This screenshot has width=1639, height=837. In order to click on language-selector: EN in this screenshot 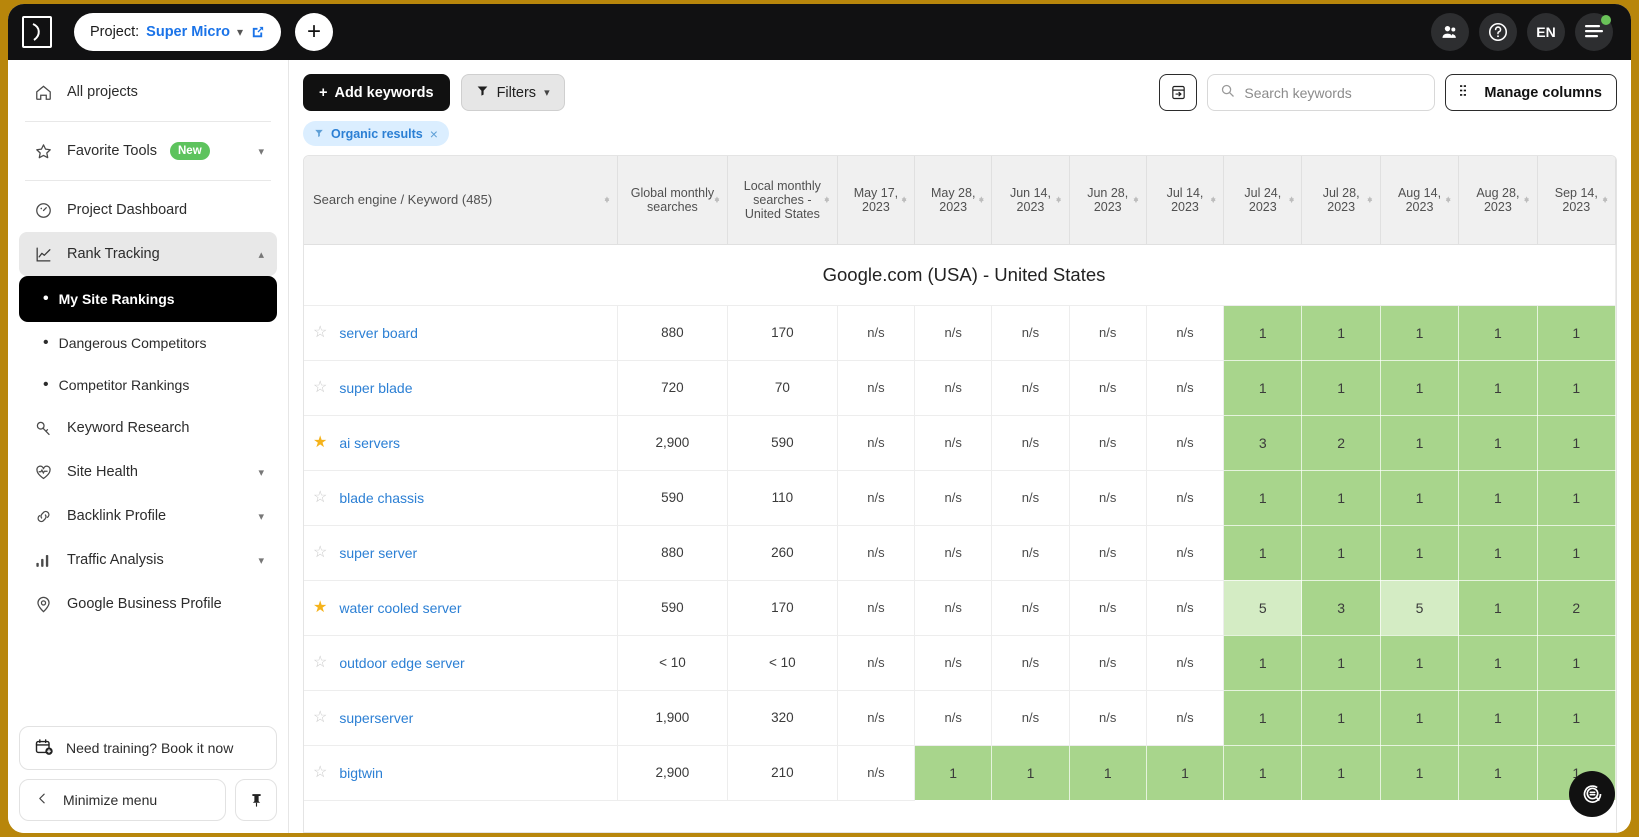, I will do `click(1546, 32)`.